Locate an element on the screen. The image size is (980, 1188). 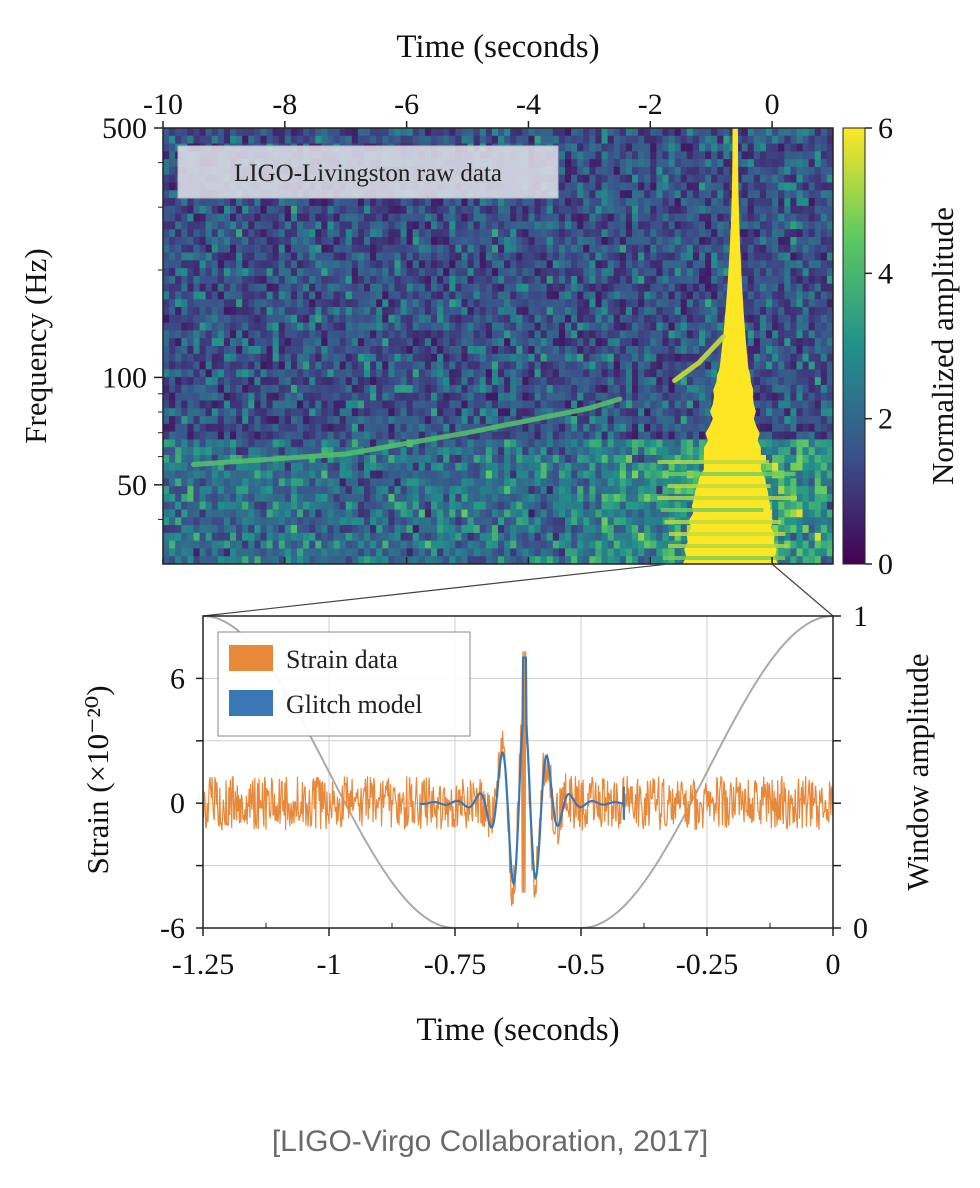
top-x-tick-label: -6 is located at coordinates (406, 104).